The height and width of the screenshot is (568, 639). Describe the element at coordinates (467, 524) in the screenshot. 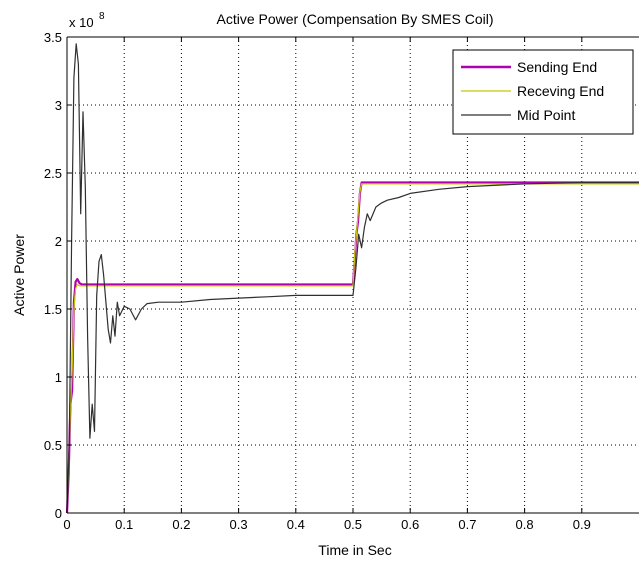

I see `x-tick-label: 0.7` at that location.